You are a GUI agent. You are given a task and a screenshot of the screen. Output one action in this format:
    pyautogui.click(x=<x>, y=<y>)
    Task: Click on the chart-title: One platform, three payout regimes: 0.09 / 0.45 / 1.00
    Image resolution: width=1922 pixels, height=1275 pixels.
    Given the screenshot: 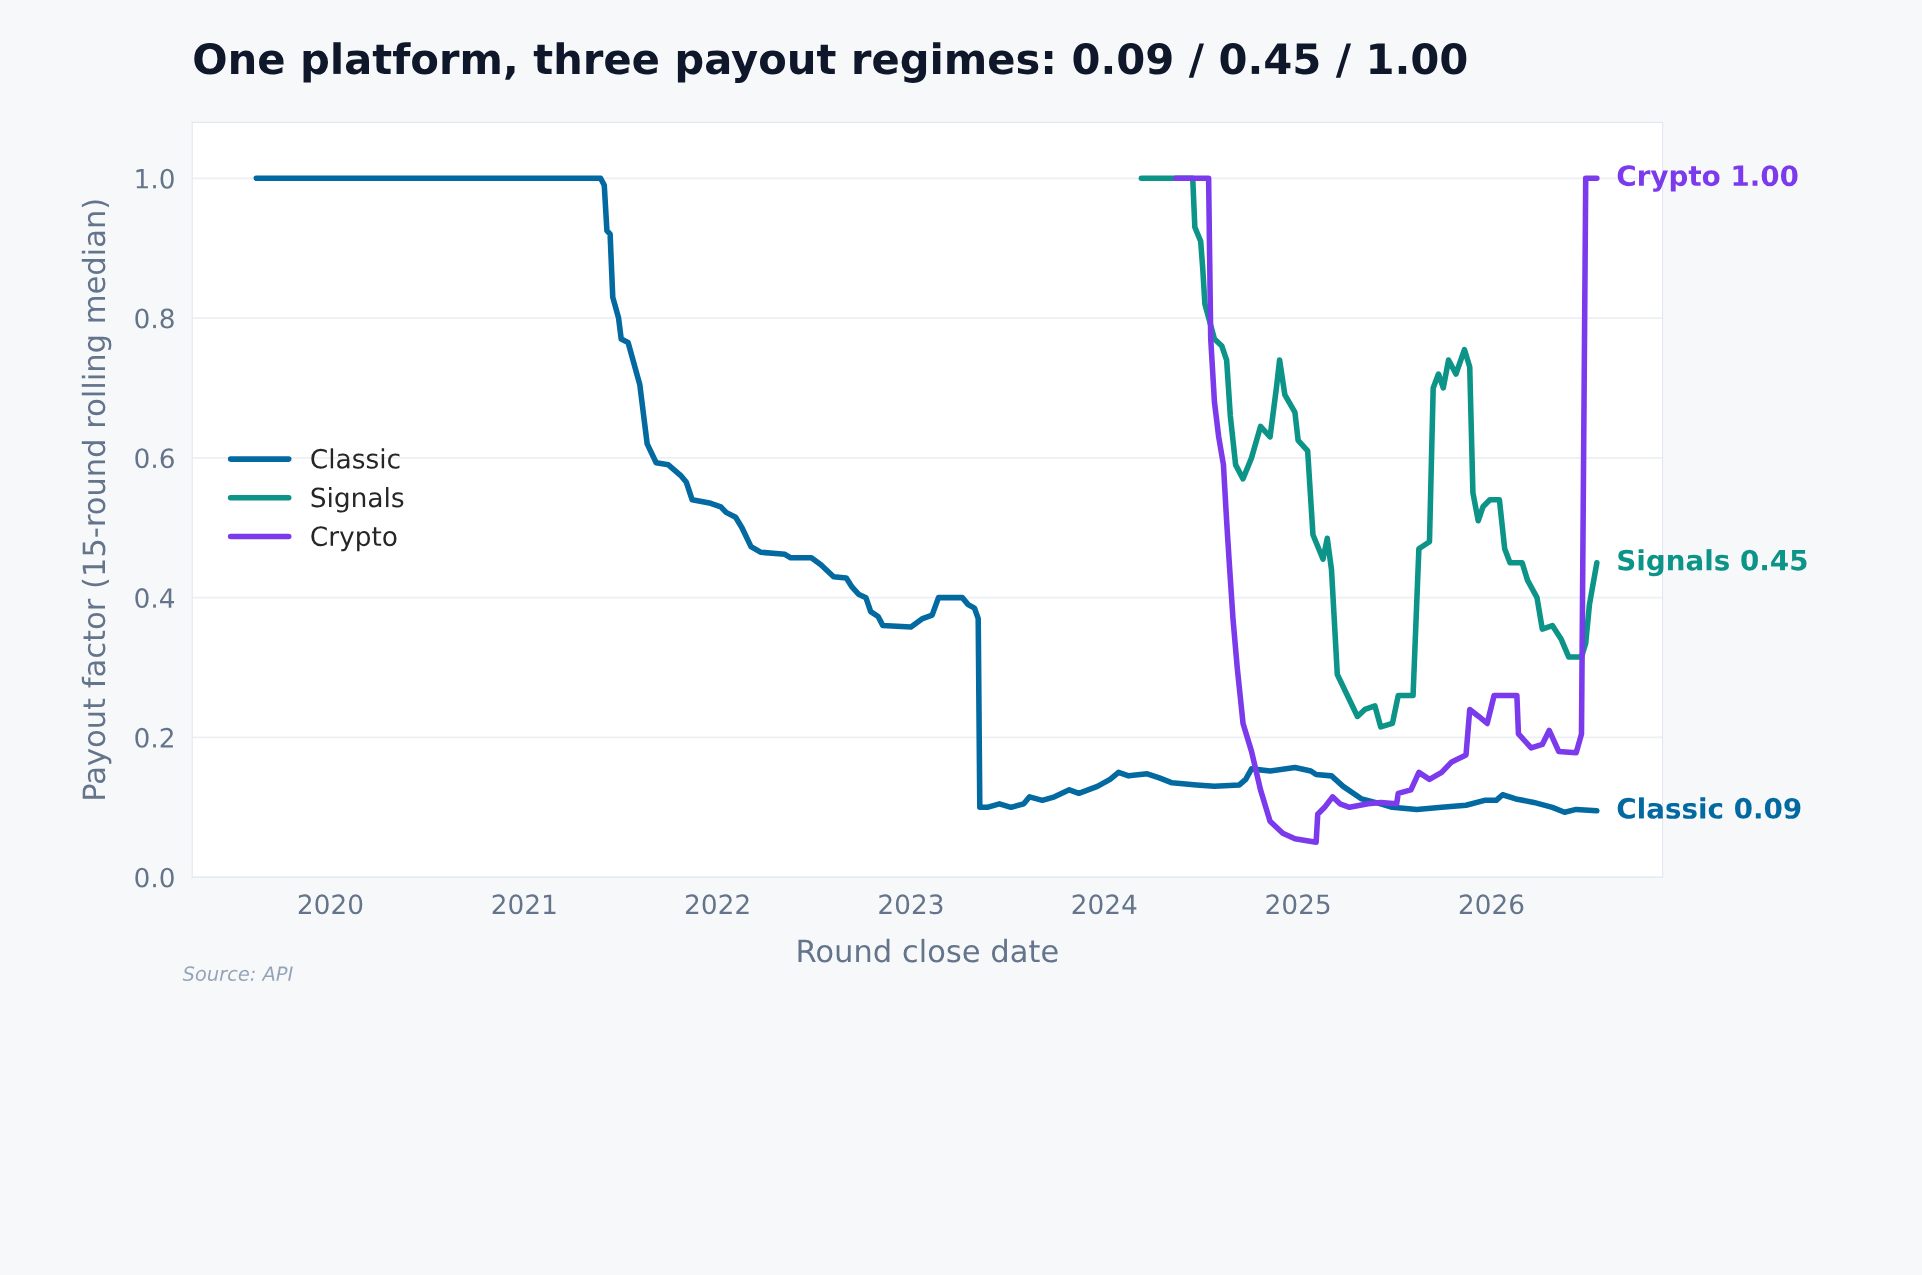 What is the action you would take?
    pyautogui.click(x=830, y=62)
    